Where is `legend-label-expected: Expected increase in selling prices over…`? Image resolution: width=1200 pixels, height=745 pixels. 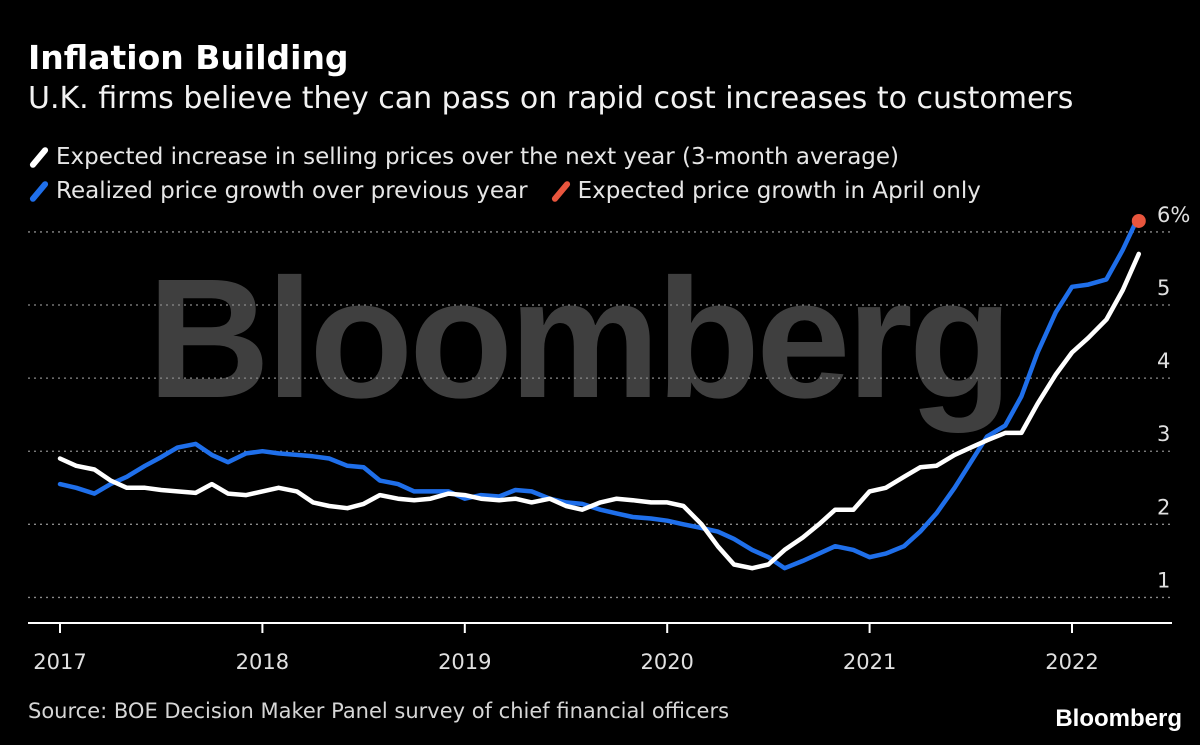 legend-label-expected: Expected increase in selling prices over… is located at coordinates (478, 157).